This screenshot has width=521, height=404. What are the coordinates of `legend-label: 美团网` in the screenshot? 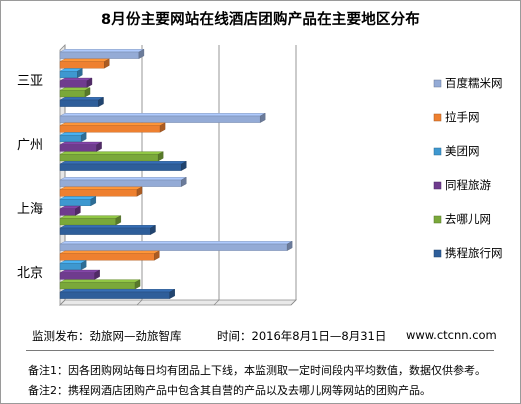 It's located at (462, 151).